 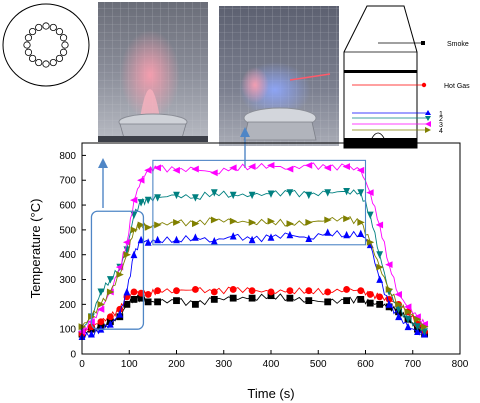 What do you see at coordinates (253, 315) in the screenshot?
I see `series-smoke` at bounding box center [253, 315].